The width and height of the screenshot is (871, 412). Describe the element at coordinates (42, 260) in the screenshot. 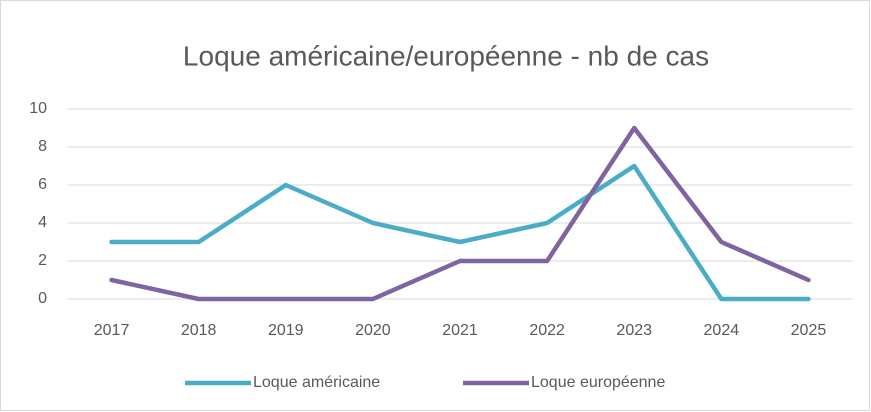

I see `y-tick-label: 2` at that location.